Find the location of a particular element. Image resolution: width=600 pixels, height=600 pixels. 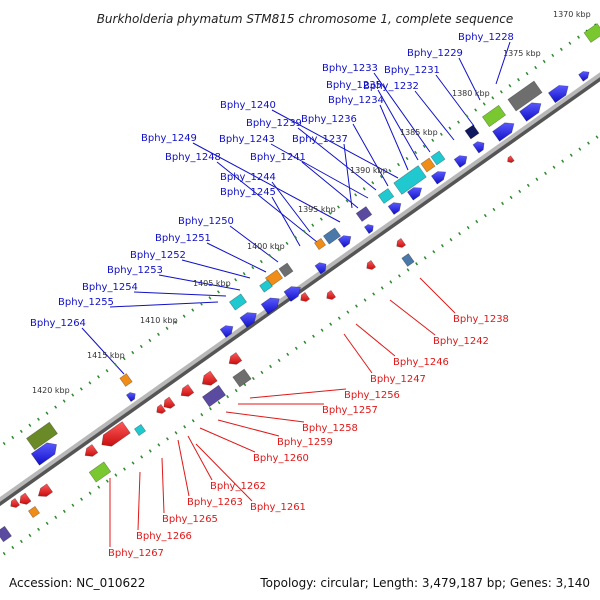

gene-label-bottom: Bphy_1259 is located at coordinates (305, 442).